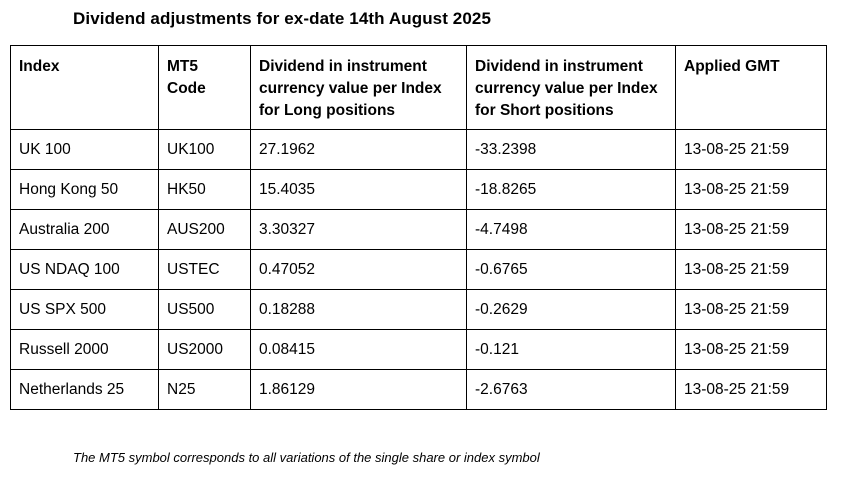 The height and width of the screenshot is (500, 841). What do you see at coordinates (358, 349) in the screenshot?
I see `cell-long-dividend: 0.08415` at bounding box center [358, 349].